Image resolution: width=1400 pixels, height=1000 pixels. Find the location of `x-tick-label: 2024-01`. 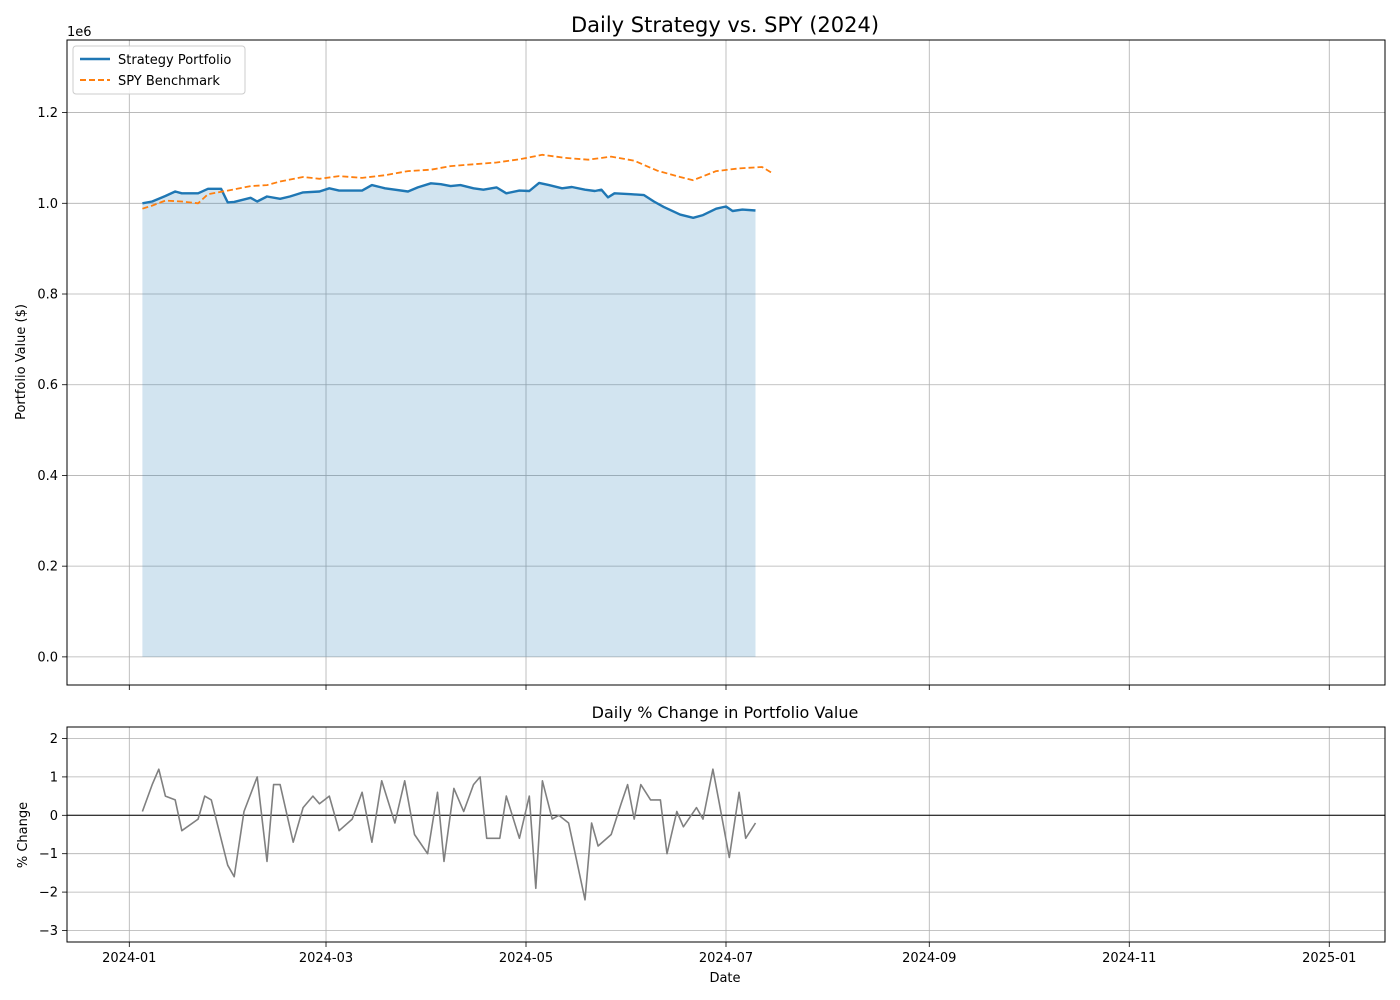

x-tick-label: 2024-01 is located at coordinates (129, 958).